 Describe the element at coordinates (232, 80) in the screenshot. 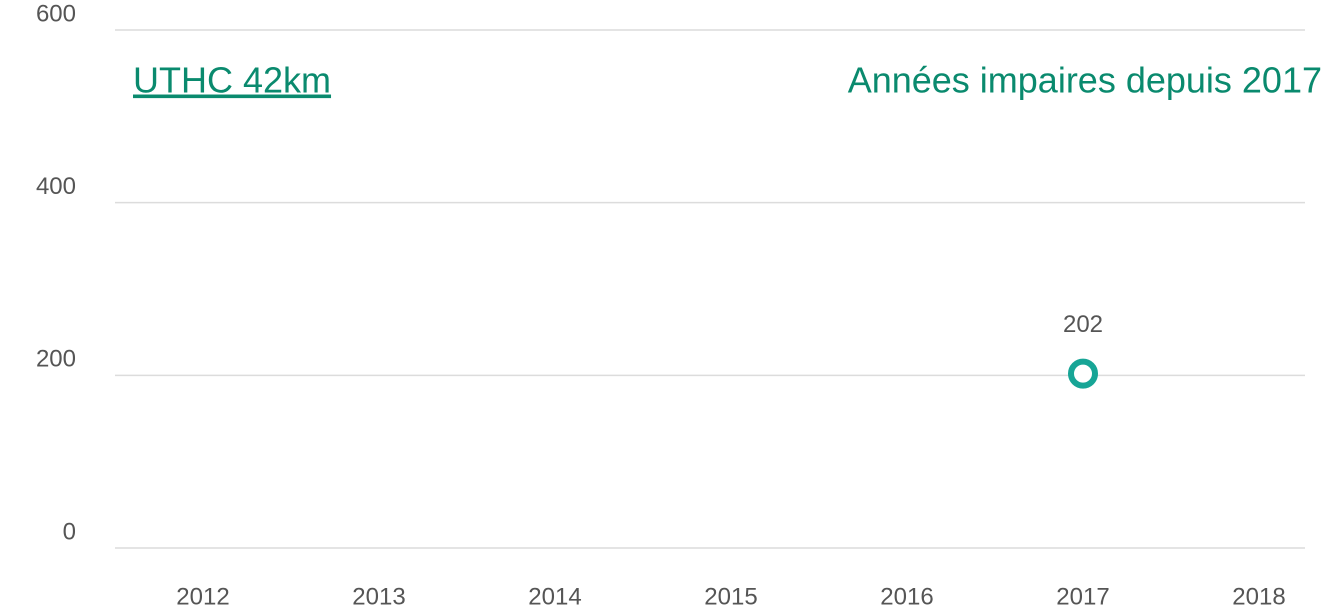

I see `chart-title: UTHC 42km` at that location.